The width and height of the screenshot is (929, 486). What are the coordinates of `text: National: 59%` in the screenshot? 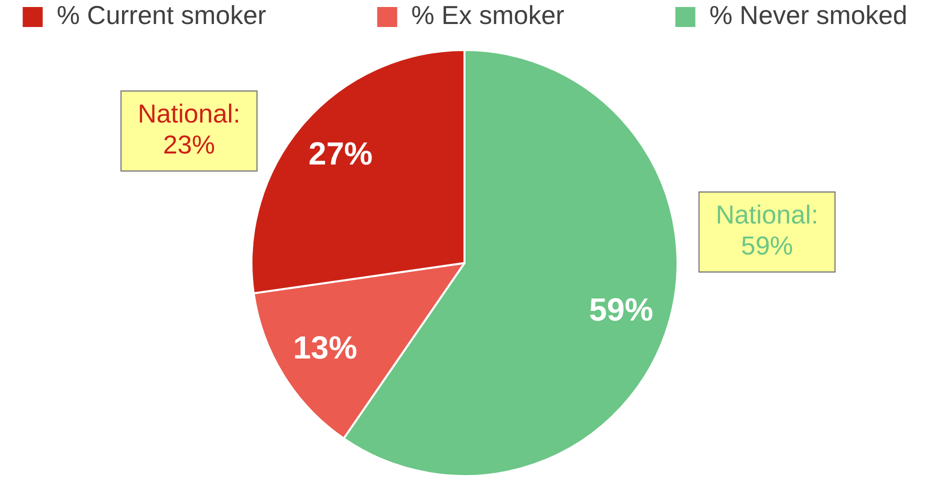 It's located at (767, 230).